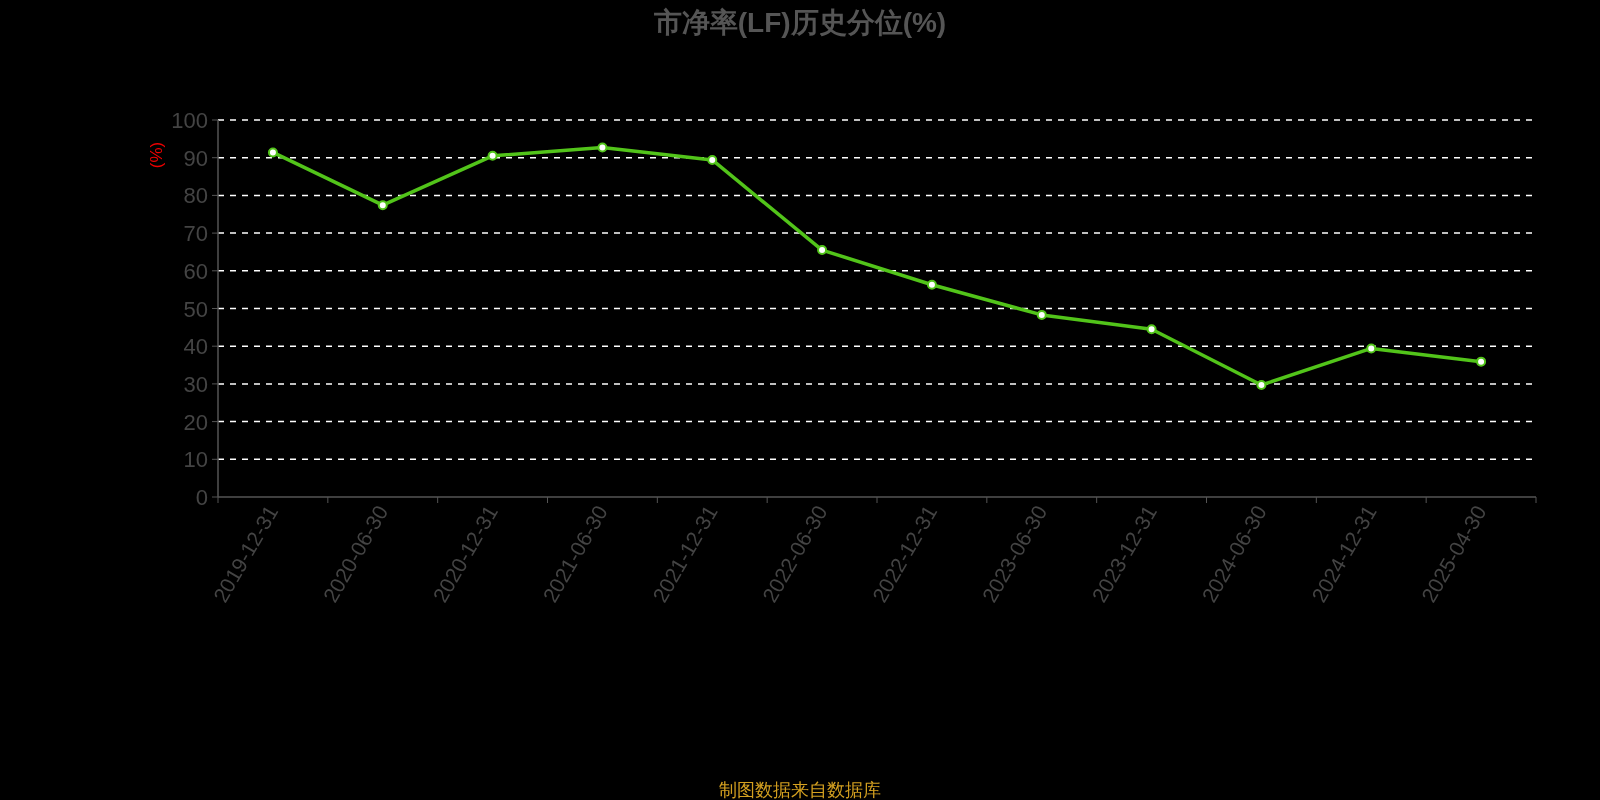 Image resolution: width=1600 pixels, height=800 pixels. Describe the element at coordinates (201, 497) in the screenshot. I see `y-tick-label: 0` at that location.